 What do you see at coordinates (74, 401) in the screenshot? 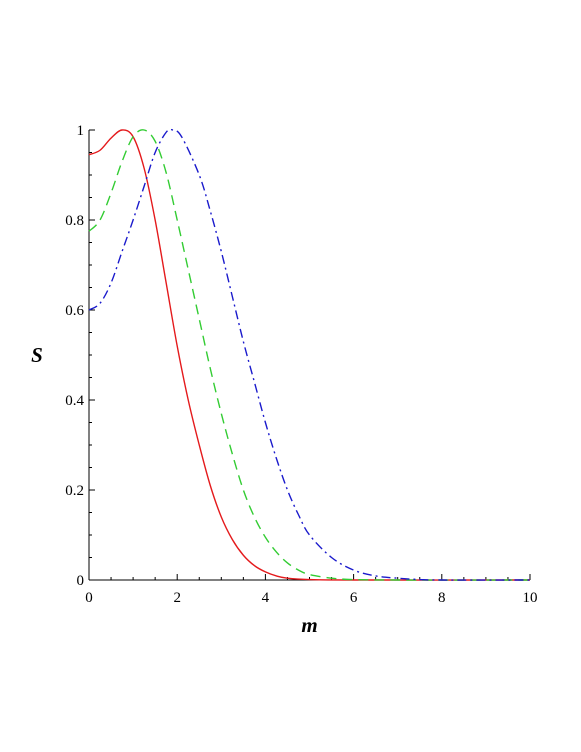
I see `y-tick-label: 0.4` at bounding box center [74, 401].